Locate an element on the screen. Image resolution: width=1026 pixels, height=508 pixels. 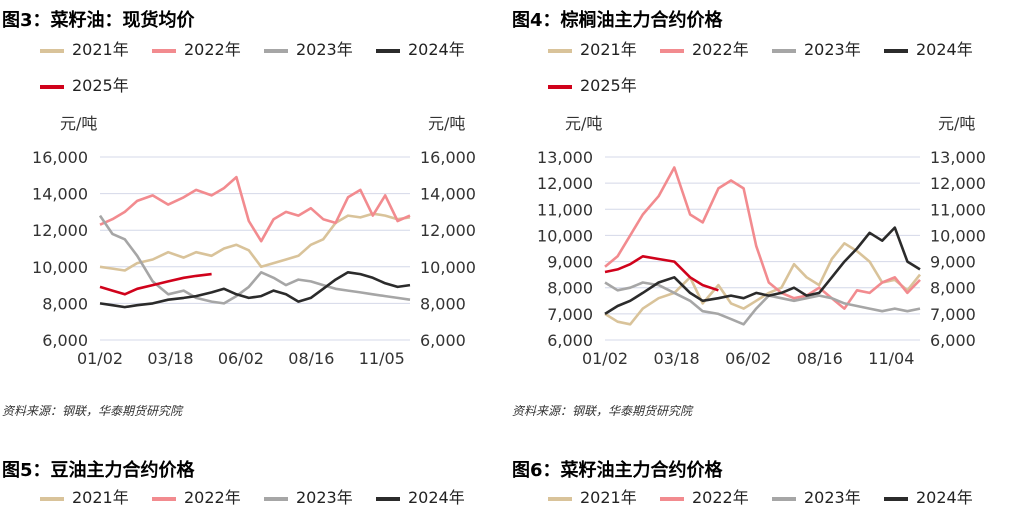
fig6-legend-2022: 2022年 is located at coordinates (704, 496).